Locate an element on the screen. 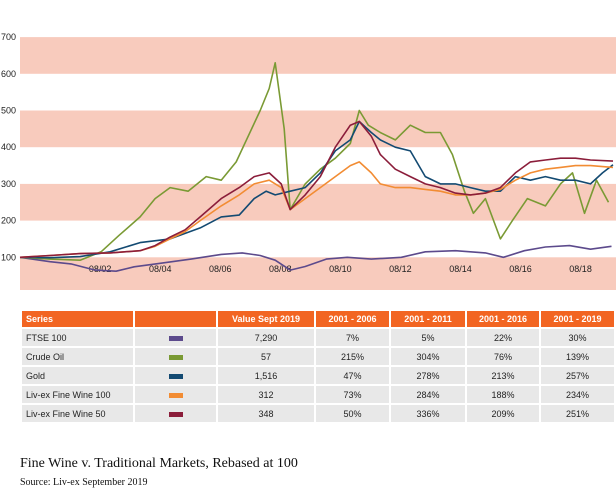  value-cell: 1,516 is located at coordinates (266, 375).